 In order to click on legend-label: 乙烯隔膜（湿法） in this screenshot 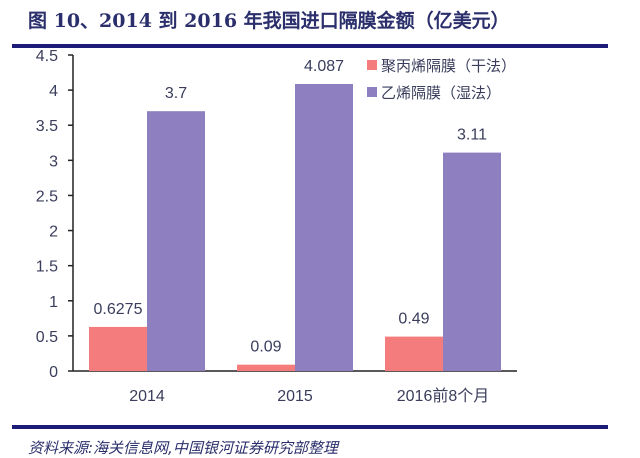, I will do `click(441, 93)`.